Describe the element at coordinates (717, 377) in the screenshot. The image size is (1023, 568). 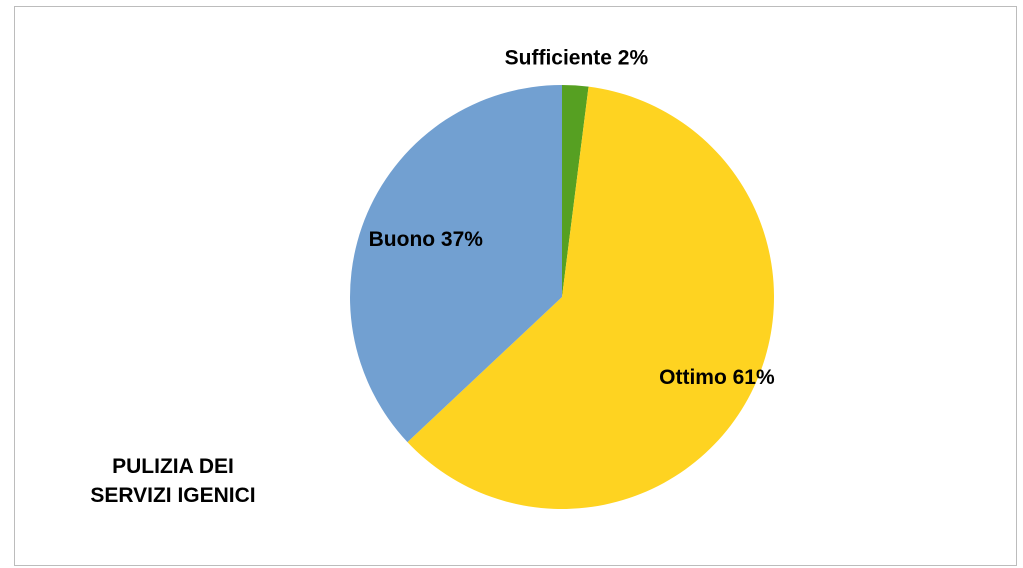
I see `data-label-ottimo: Ottimo 61%` at that location.